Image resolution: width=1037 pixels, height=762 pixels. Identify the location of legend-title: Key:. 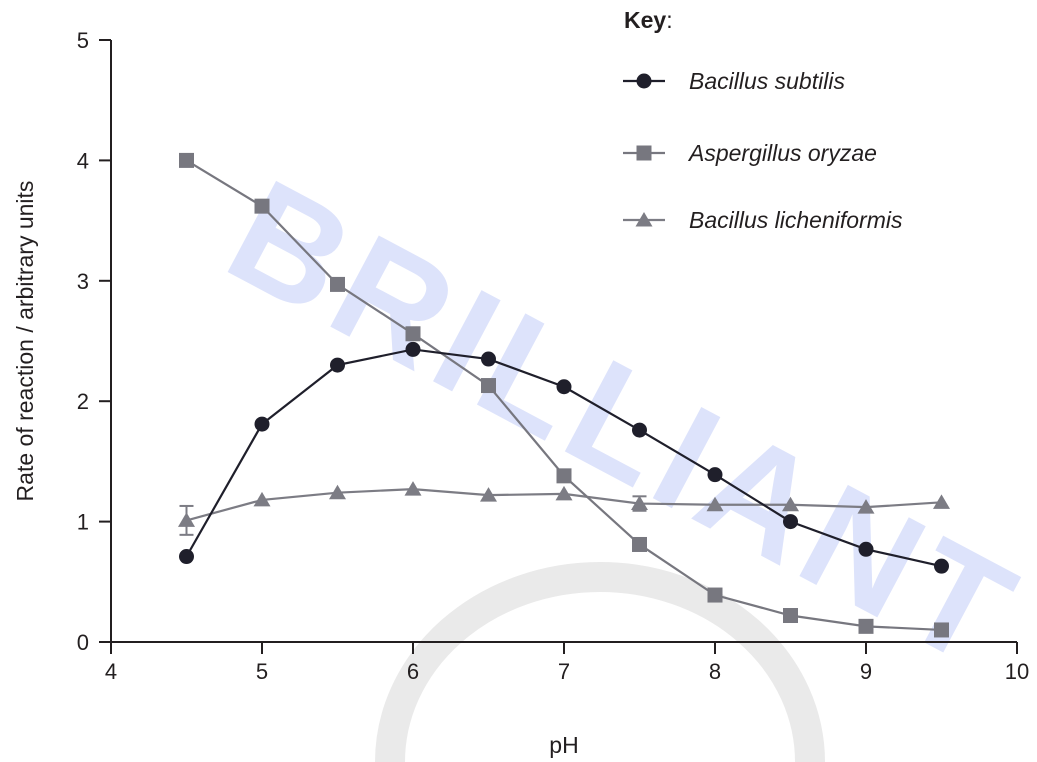
(648, 20).